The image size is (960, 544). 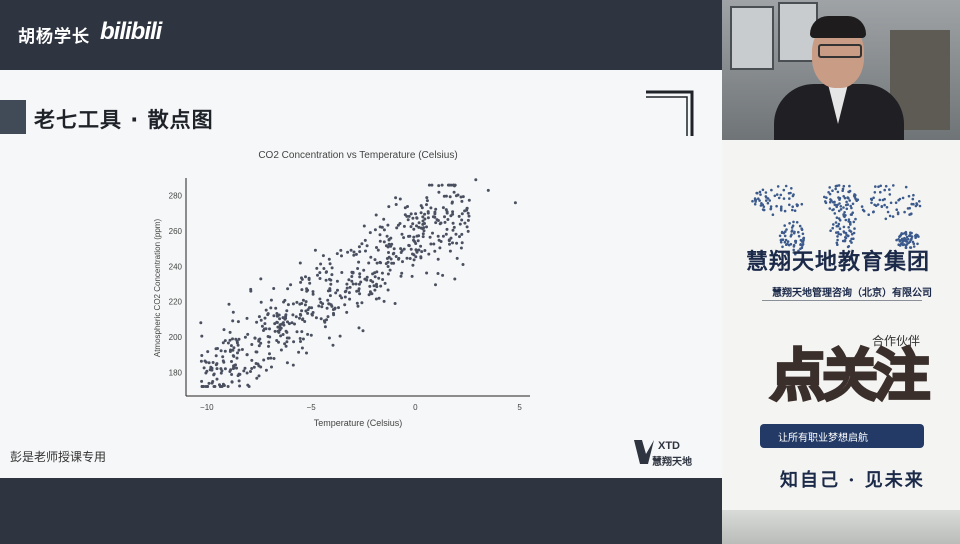 What do you see at coordinates (852, 293) in the screenshot?
I see `company-subname: 慧翔天地管理咨询（北京）有限公司` at bounding box center [852, 293].